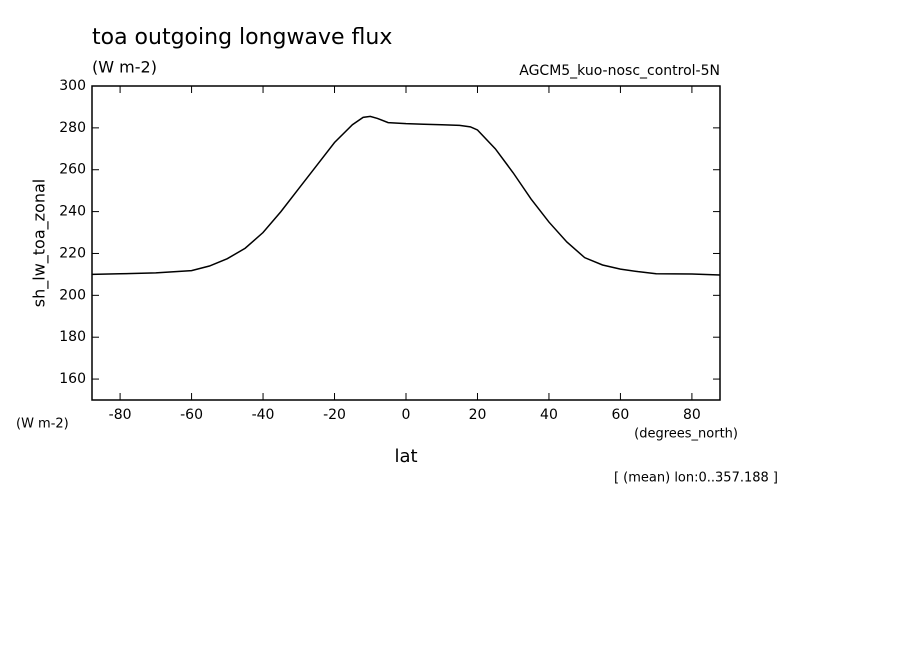 The image size is (904, 654). I want to click on x-tick-label: 20, so click(478, 415).